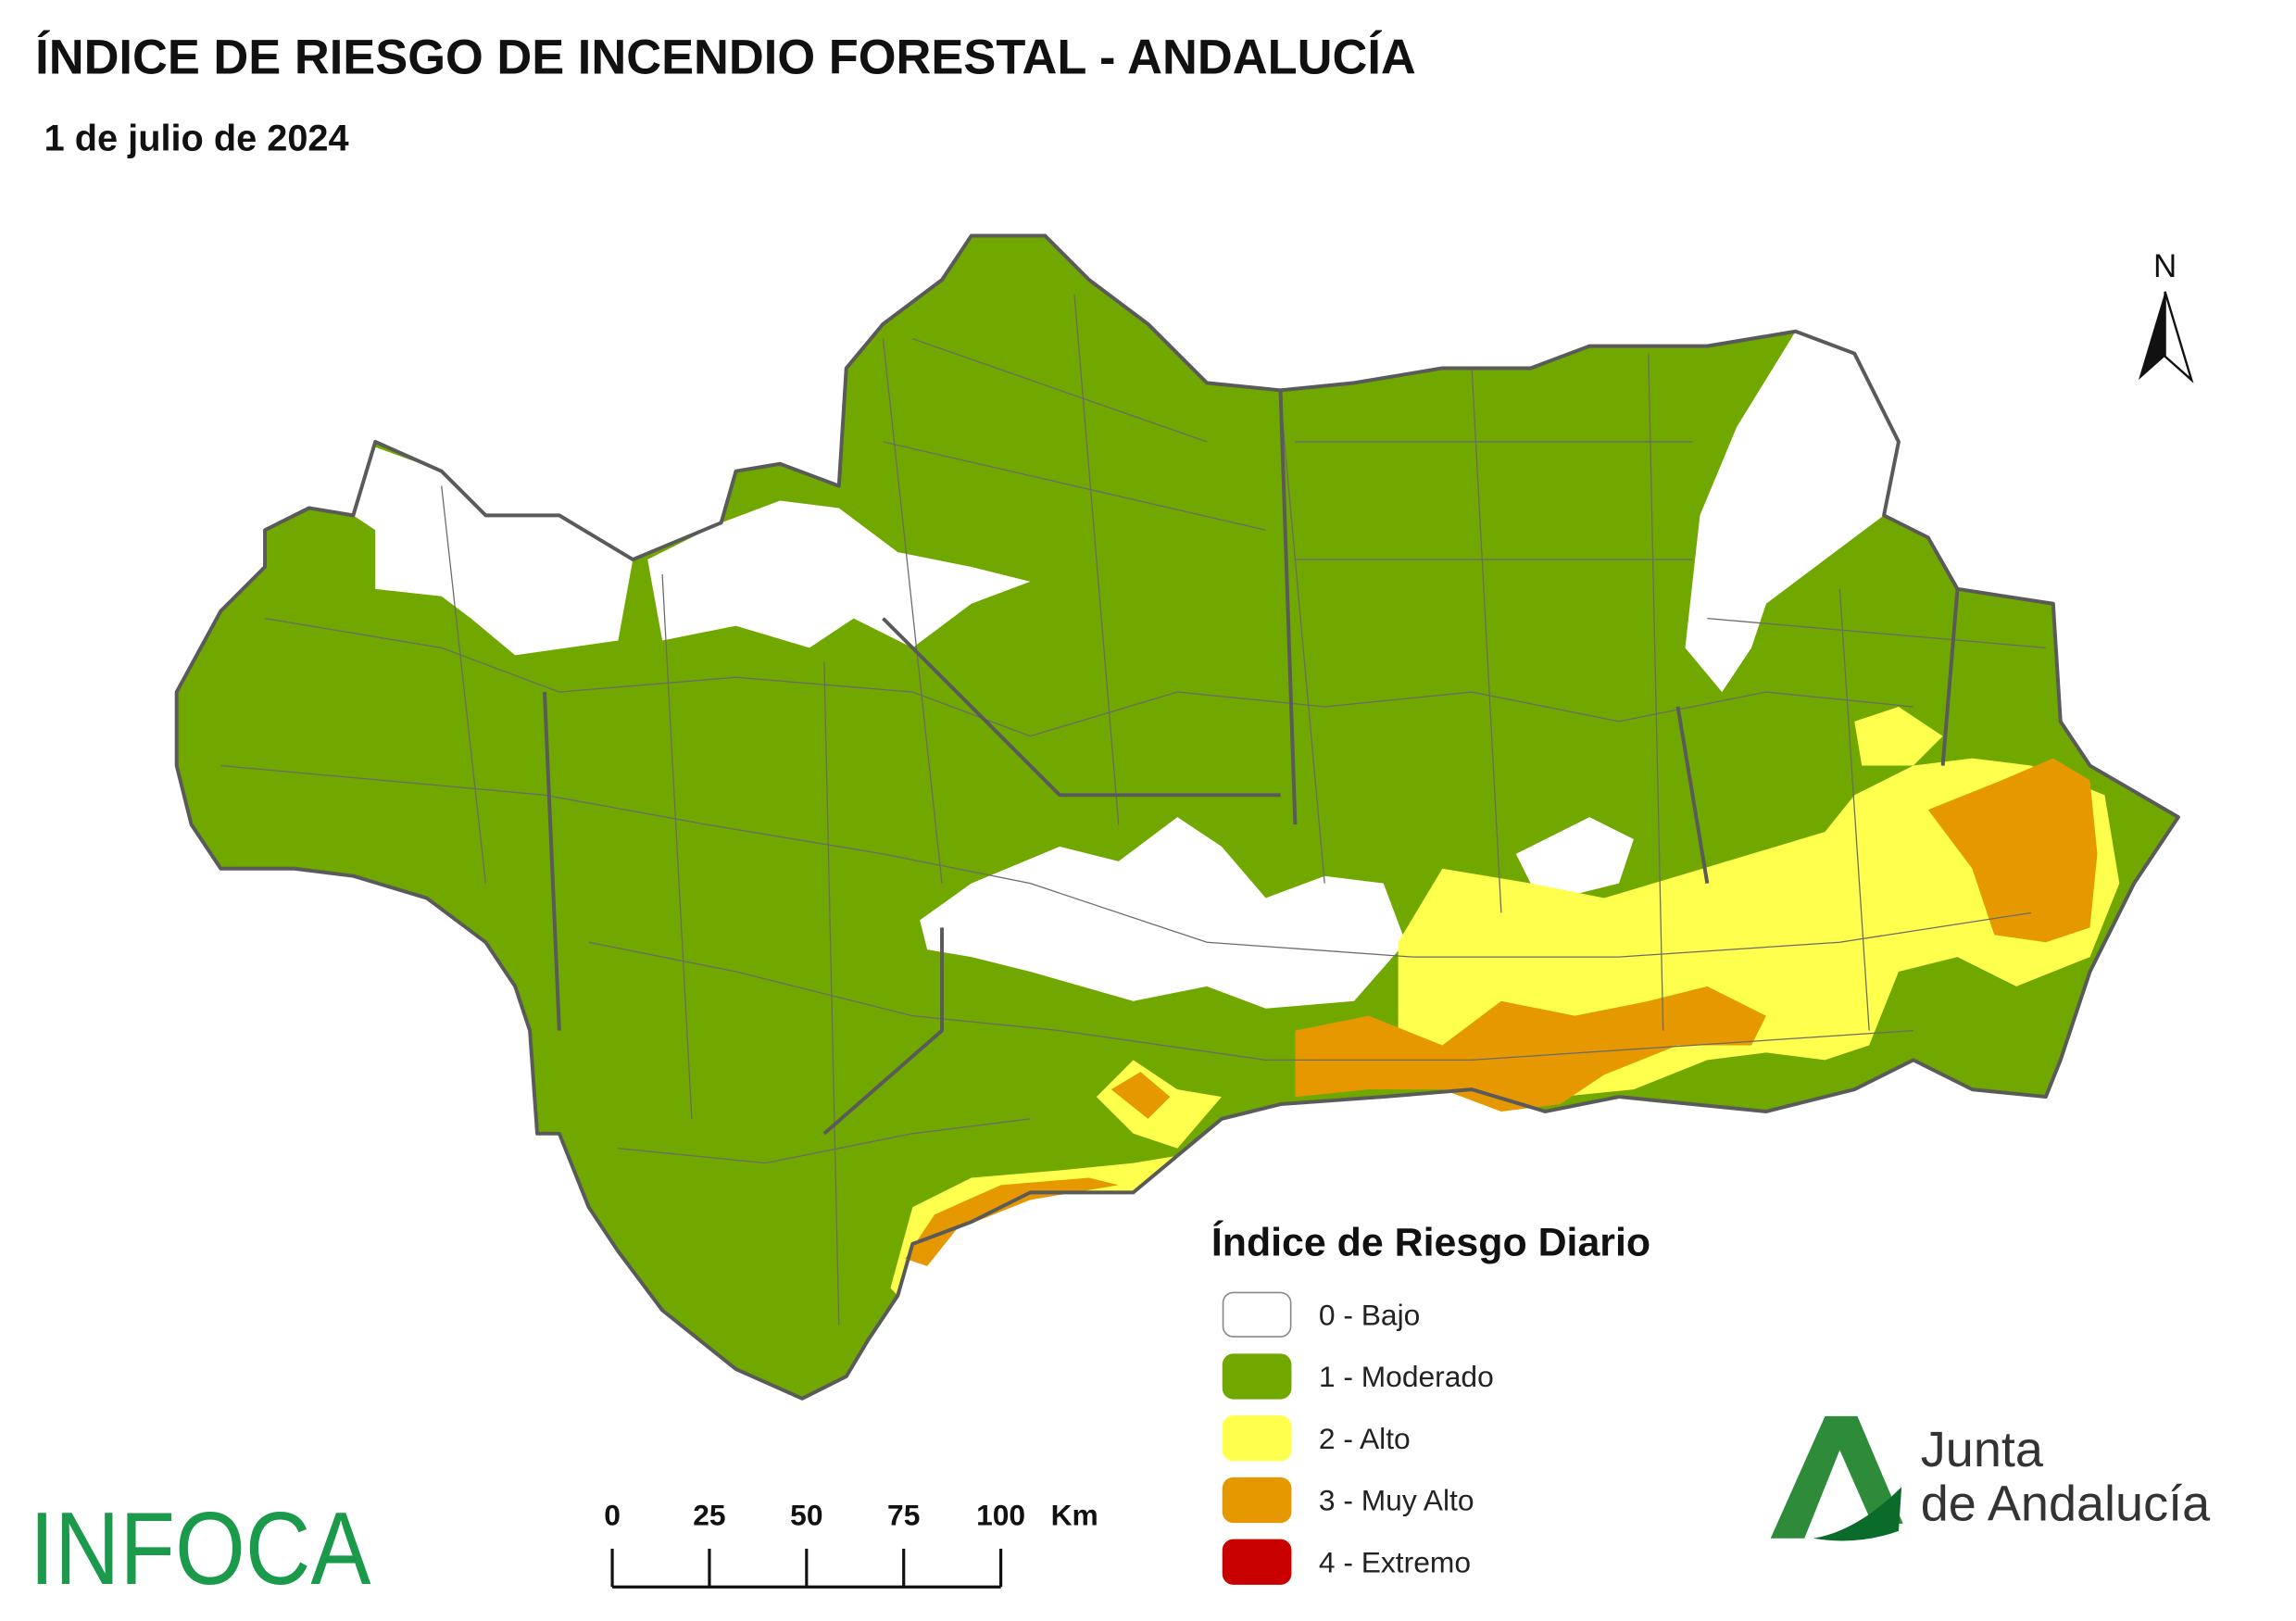  What do you see at coordinates (1430, 1243) in the screenshot?
I see `legend-title: Índice de Riesgo Diario` at bounding box center [1430, 1243].